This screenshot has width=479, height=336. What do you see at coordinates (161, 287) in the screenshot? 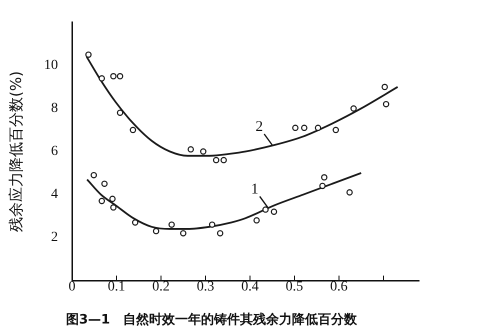
I see `x-tick-label: 0.2` at bounding box center [161, 287].